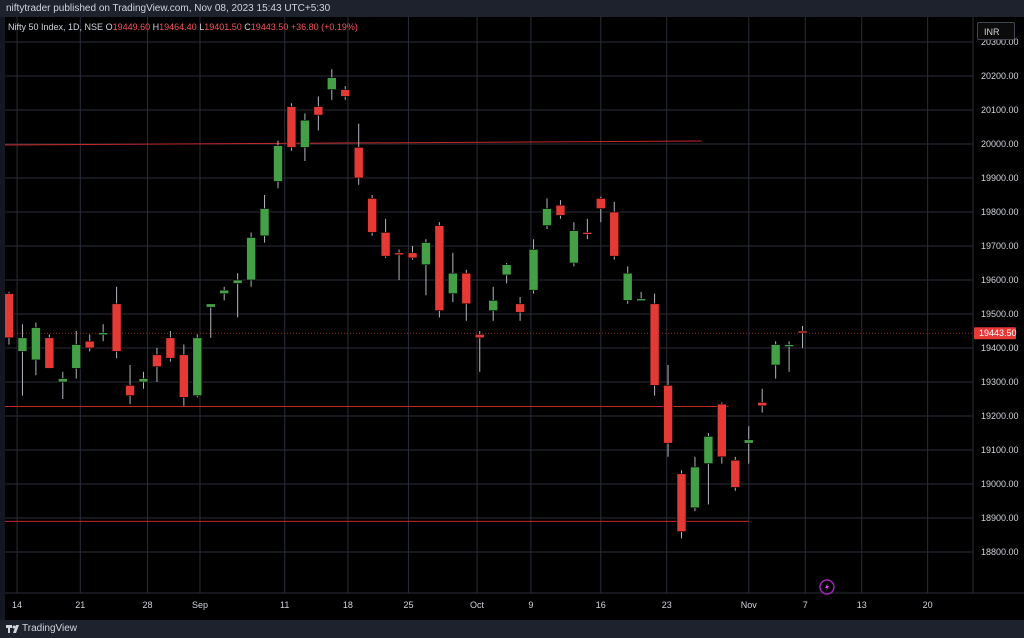  What do you see at coordinates (667, 605) in the screenshot?
I see `time-tick-label: 23` at bounding box center [667, 605].